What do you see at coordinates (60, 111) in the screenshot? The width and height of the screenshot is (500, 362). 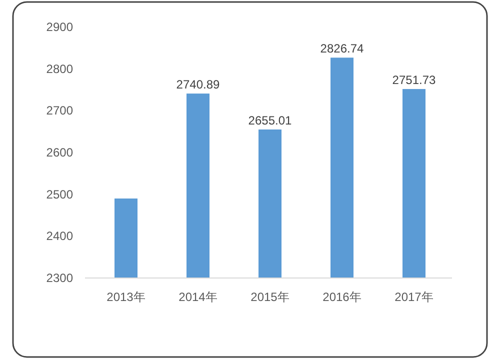 I see `y-tick-label: 2700` at bounding box center [60, 111].